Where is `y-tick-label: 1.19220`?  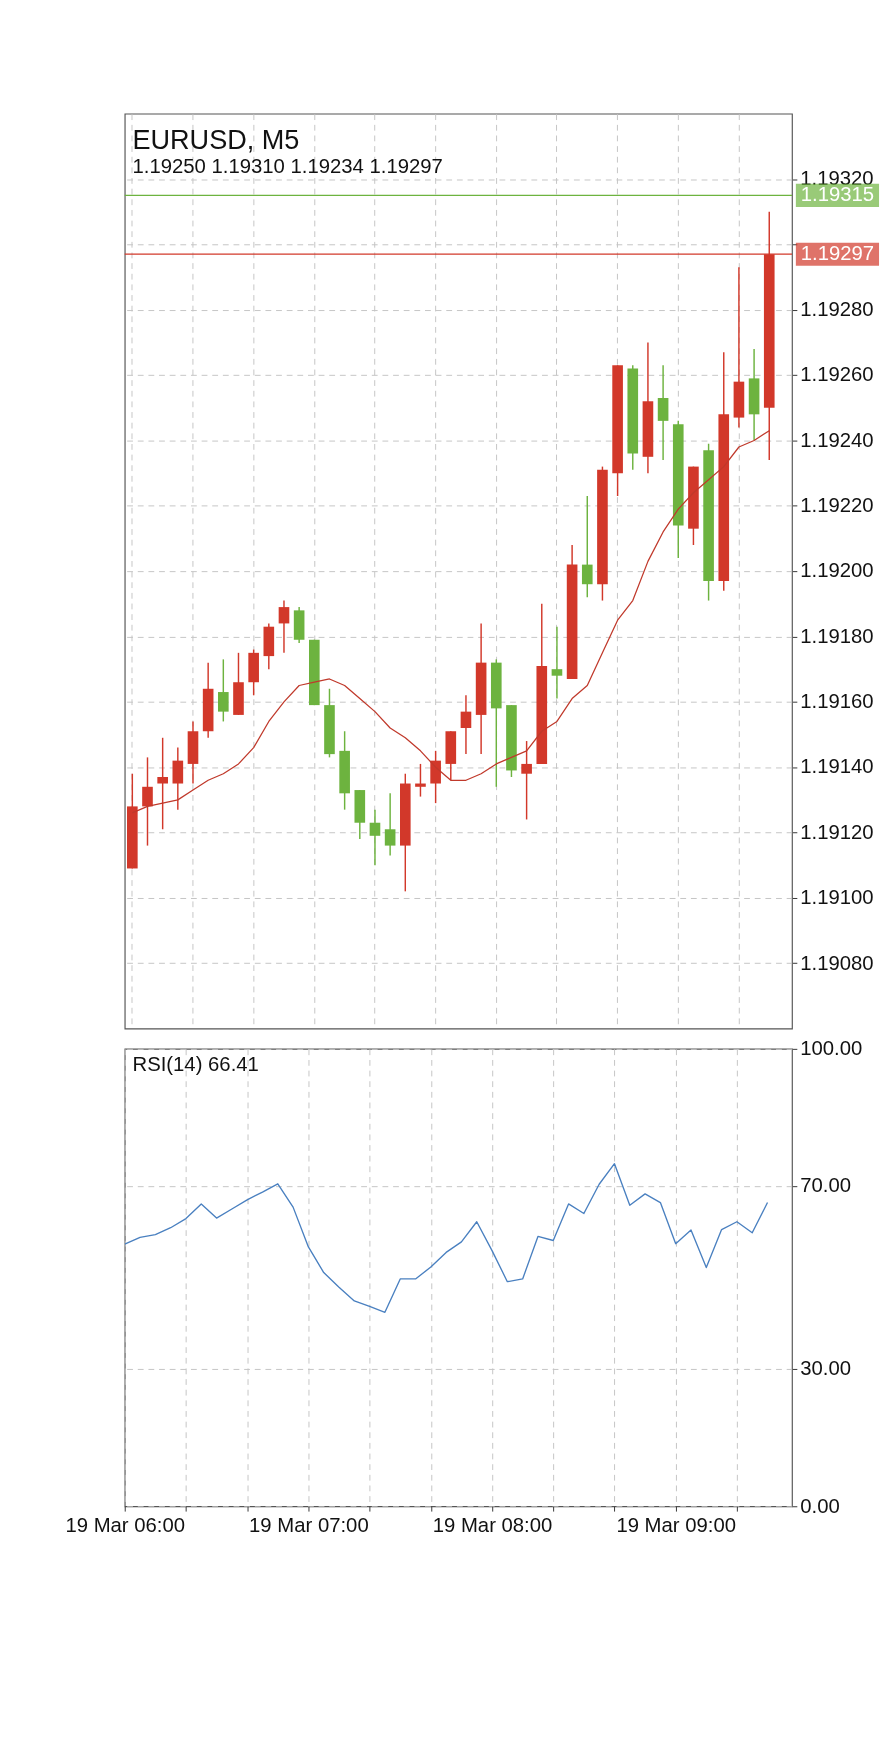
y-tick-label: 1.19220 is located at coordinates (837, 505).